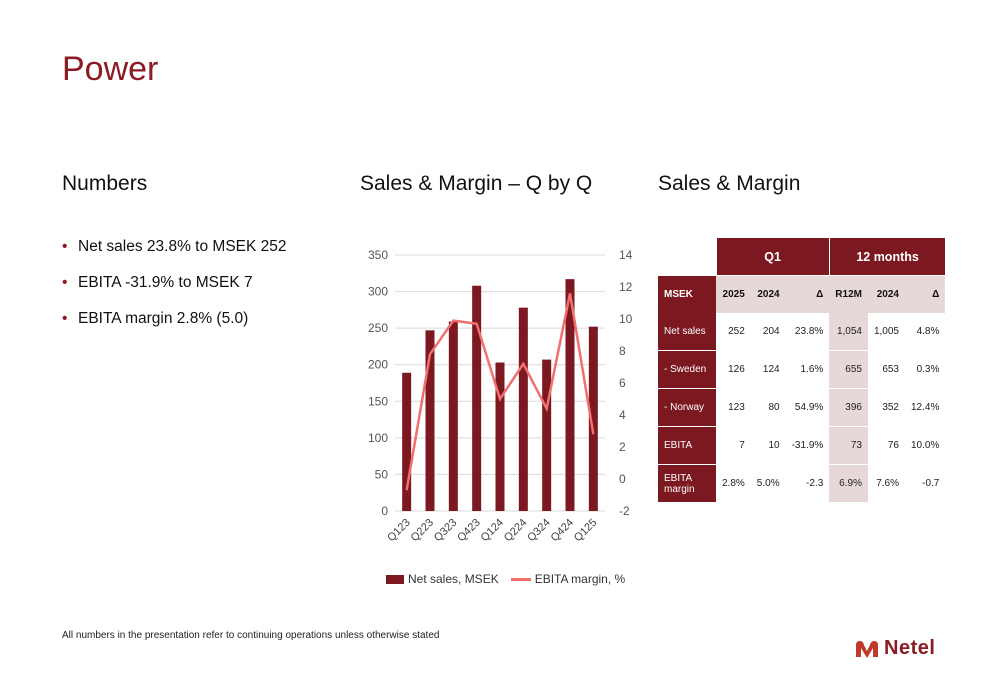 Image resolution: width=1000 pixels, height=685 pixels. Describe the element at coordinates (493, 531) in the screenshot. I see `x-tick-label: Q124` at that location.